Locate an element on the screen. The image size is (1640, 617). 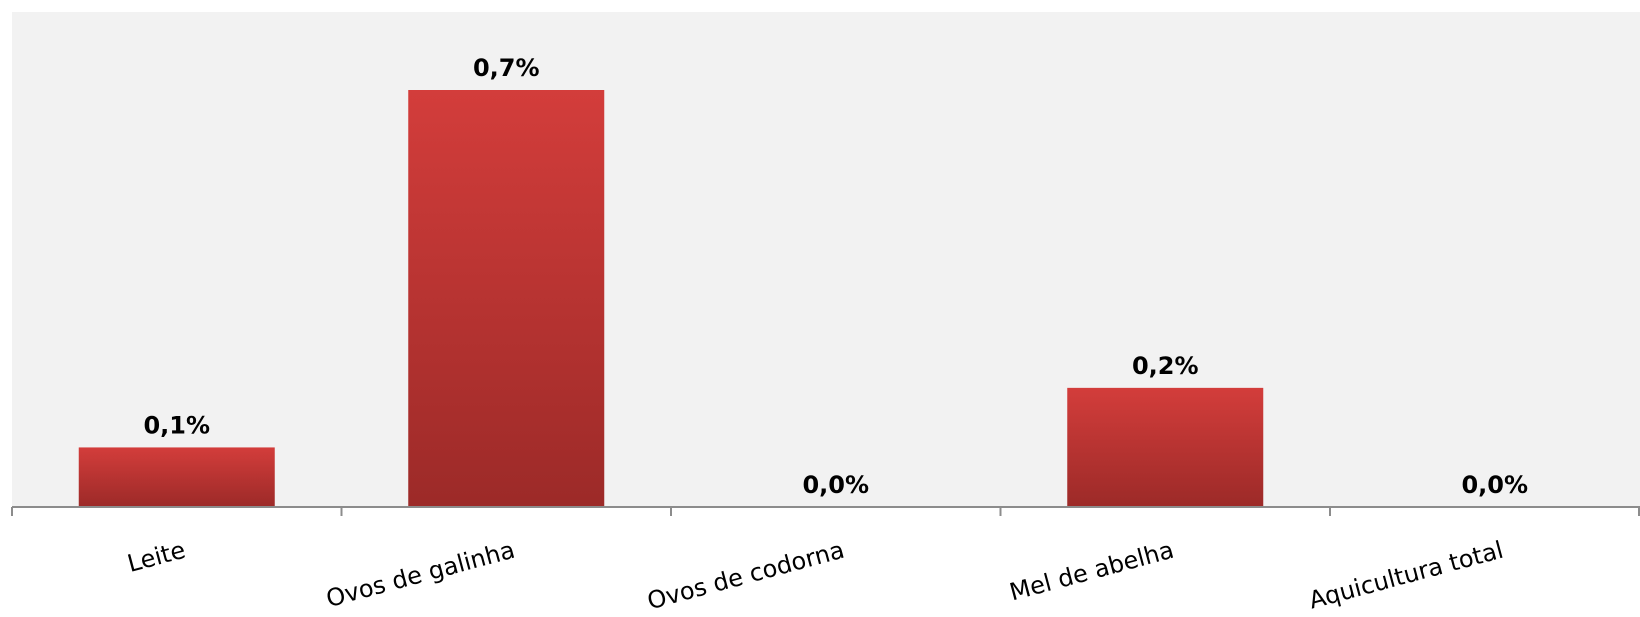
category-label-2: Ovos de codorna is located at coordinates (745, 576).